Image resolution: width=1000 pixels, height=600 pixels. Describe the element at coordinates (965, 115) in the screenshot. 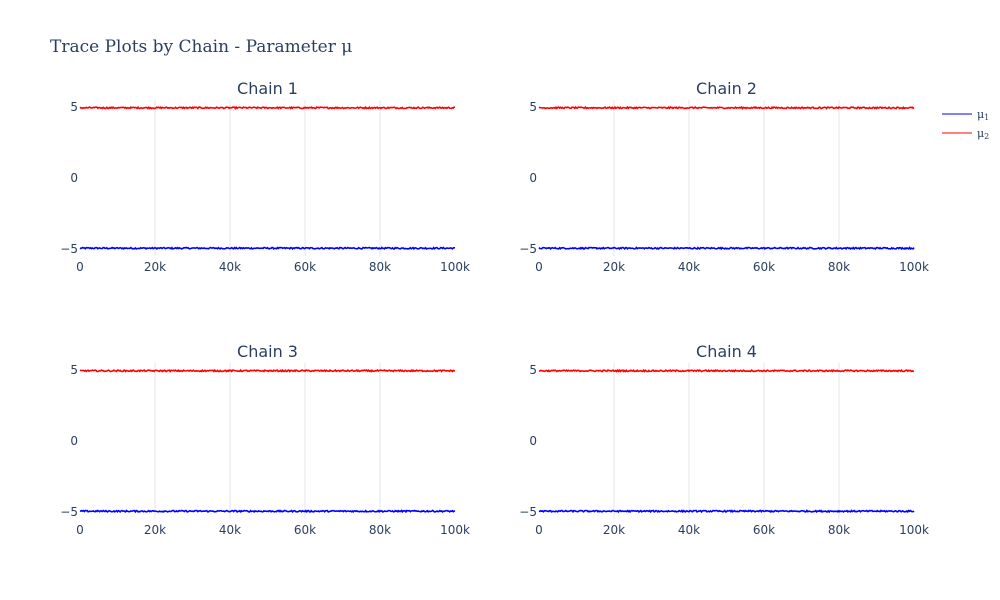

I see `legend-item: μ1` at that location.